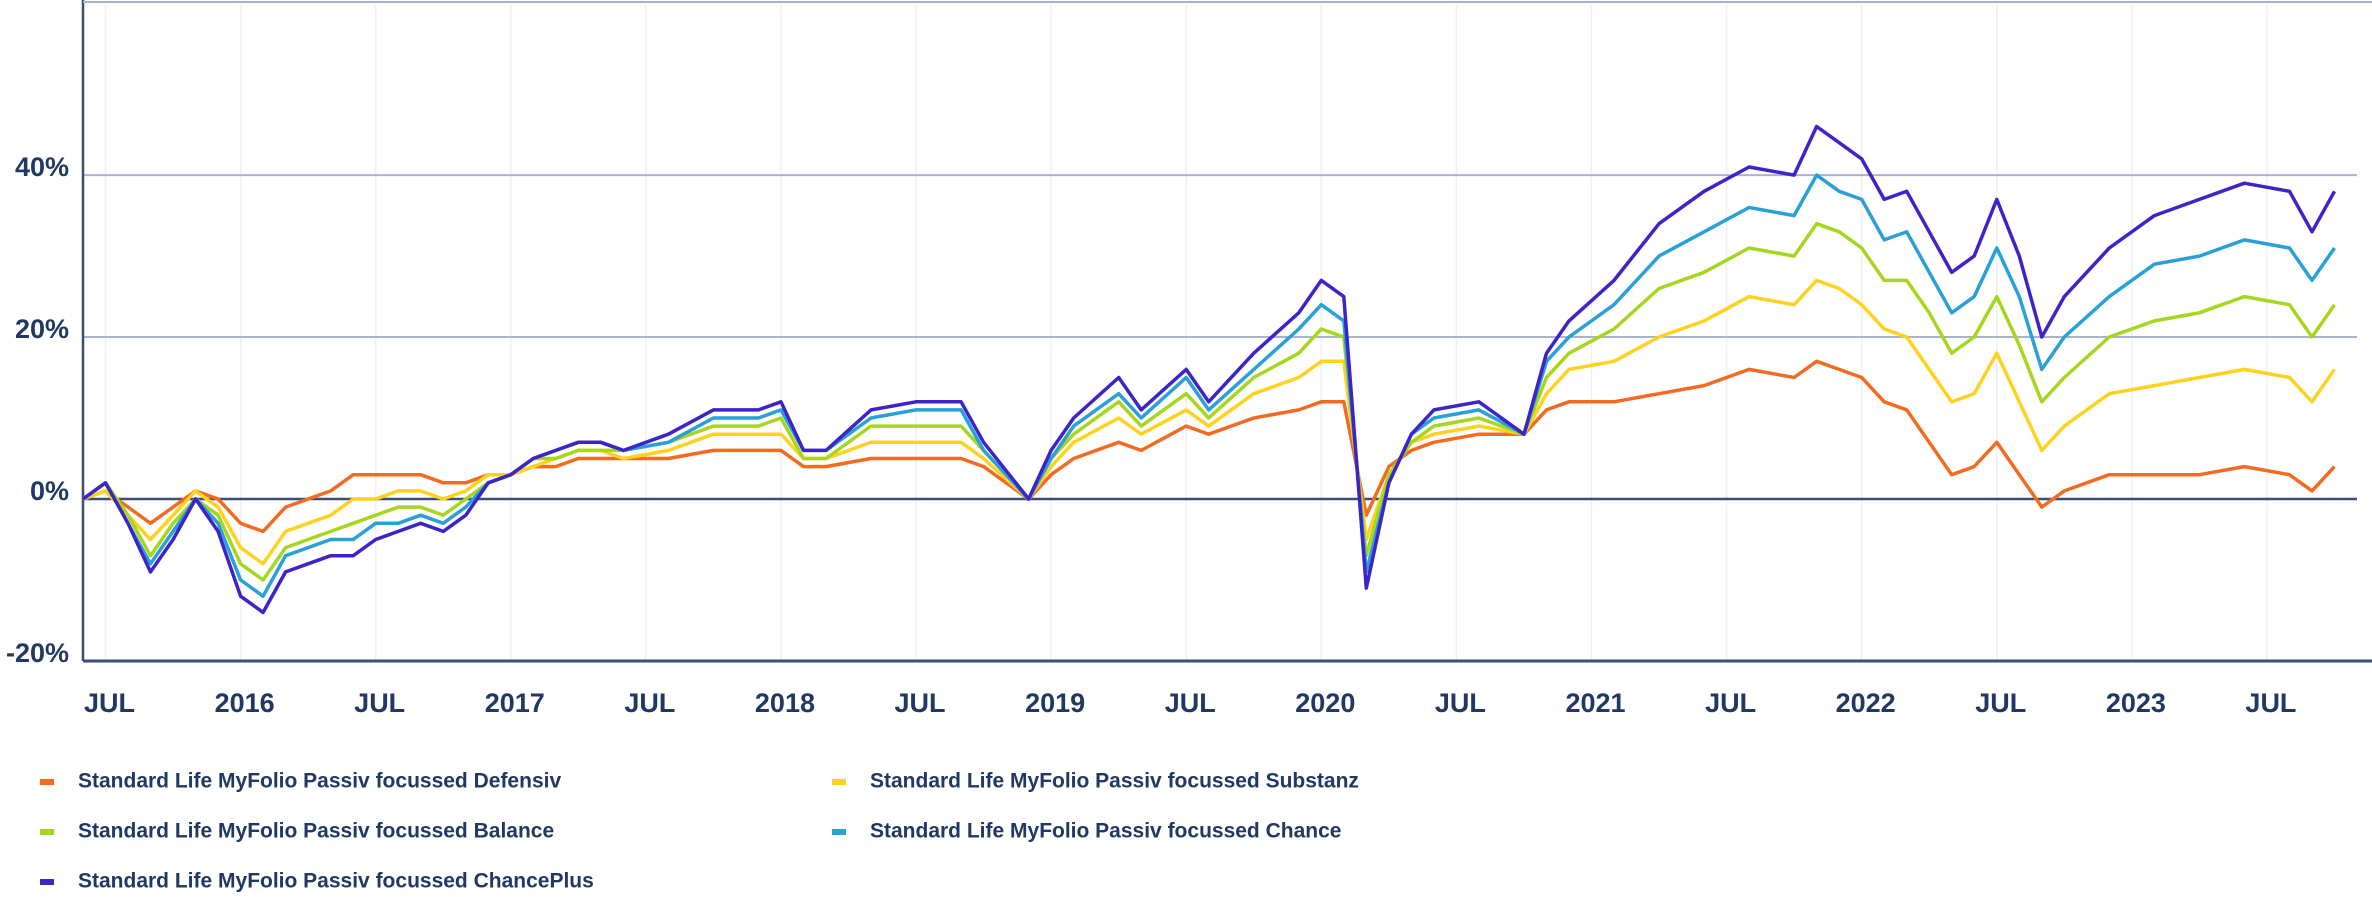 The height and width of the screenshot is (897, 2372). What do you see at coordinates (42, 167) in the screenshot?
I see `y-tick-label: 40%` at bounding box center [42, 167].